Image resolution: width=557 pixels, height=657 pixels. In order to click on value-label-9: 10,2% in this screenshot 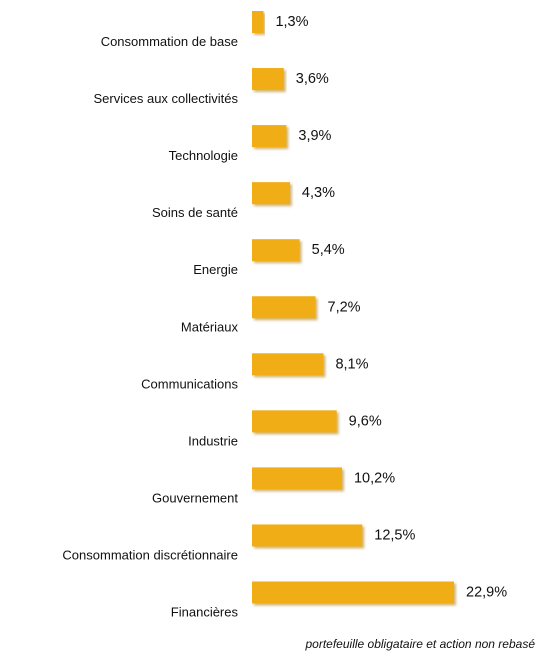, I will do `click(374, 478)`.